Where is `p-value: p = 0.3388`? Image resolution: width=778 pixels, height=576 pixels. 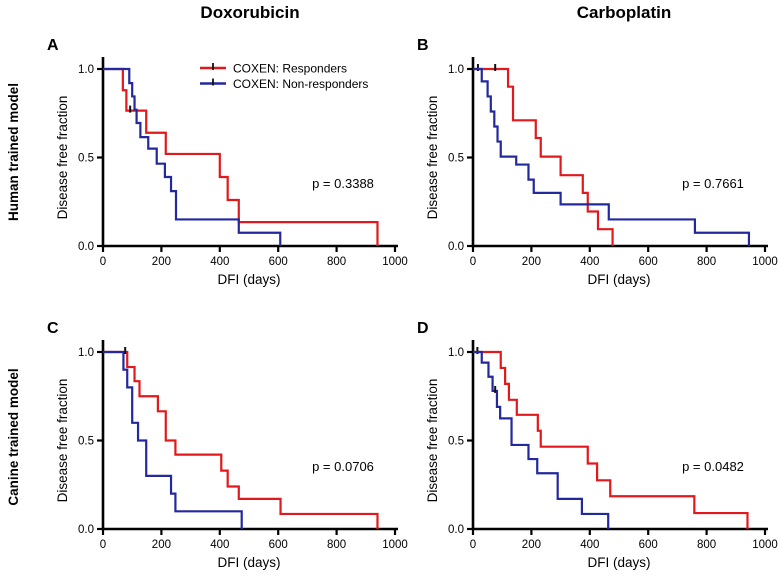
p-value: p = 0.3388 is located at coordinates (343, 183).